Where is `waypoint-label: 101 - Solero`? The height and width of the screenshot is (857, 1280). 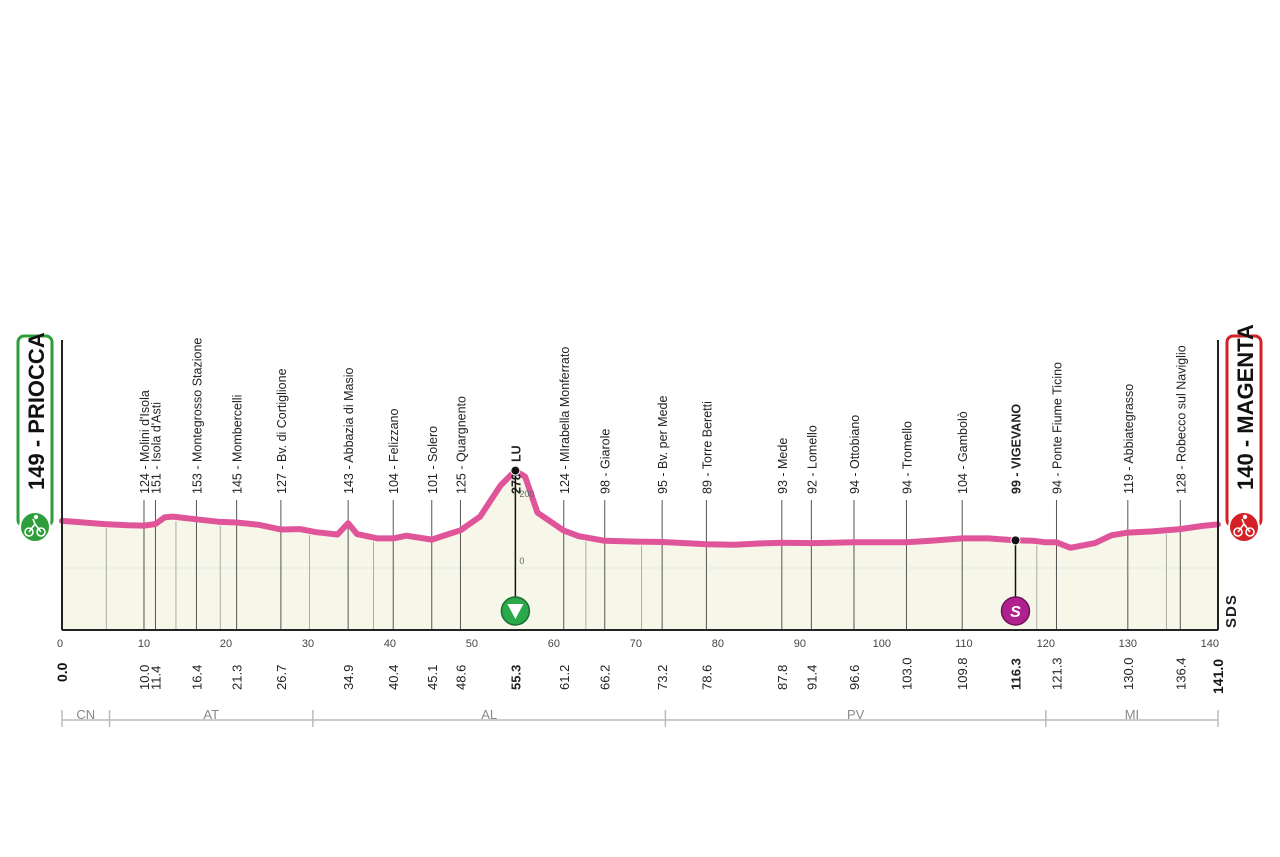
waypoint-label: 101 - Solero is located at coordinates (433, 460).